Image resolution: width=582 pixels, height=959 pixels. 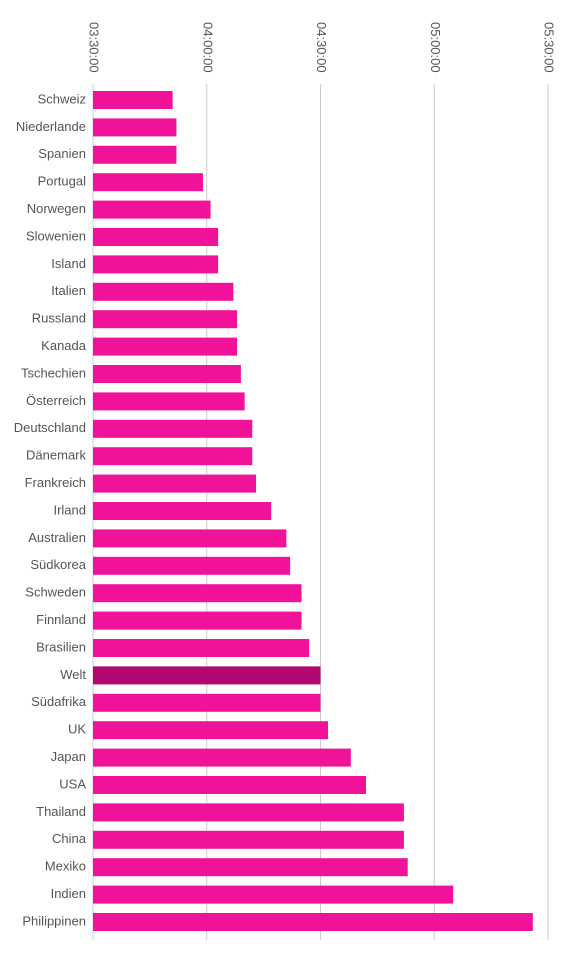 I want to click on y-tick-label: Philippinen, so click(x=54, y=920).